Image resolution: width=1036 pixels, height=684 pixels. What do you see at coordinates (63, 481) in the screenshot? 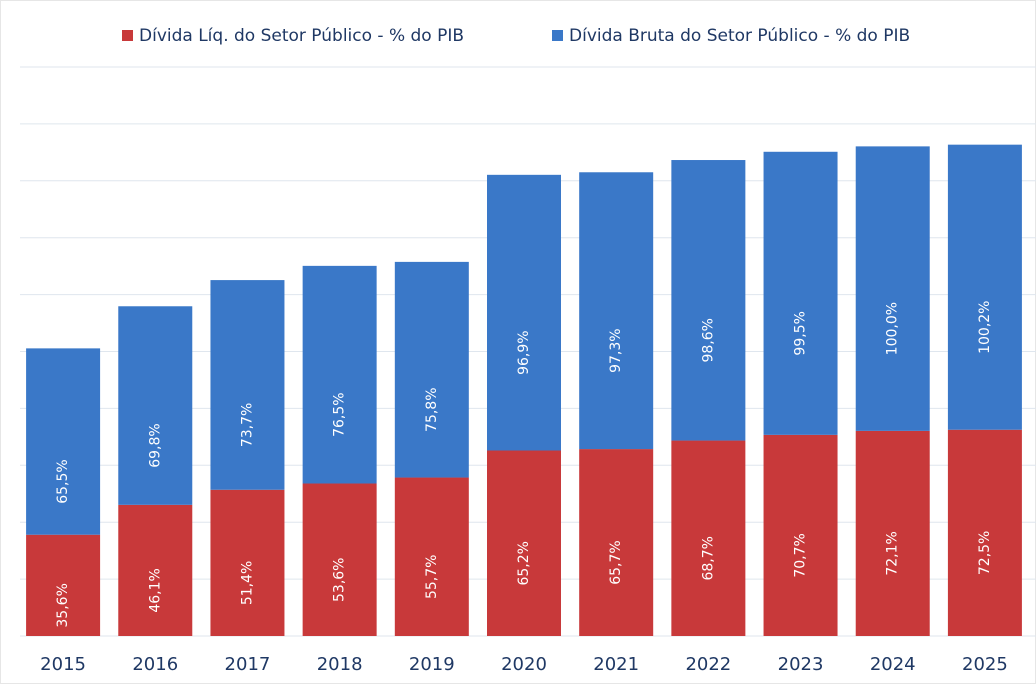
I see `value-label: 65,5%` at bounding box center [63, 481].